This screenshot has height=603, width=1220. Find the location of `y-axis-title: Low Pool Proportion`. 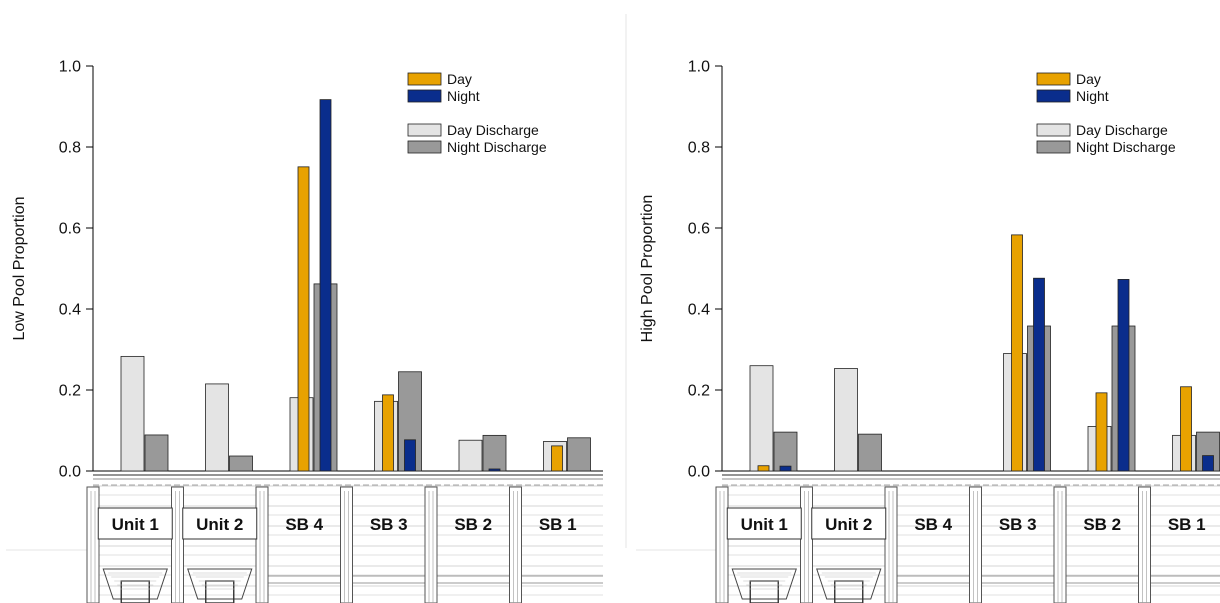

y-axis-title: Low Pool Proportion is located at coordinates (19, 268).